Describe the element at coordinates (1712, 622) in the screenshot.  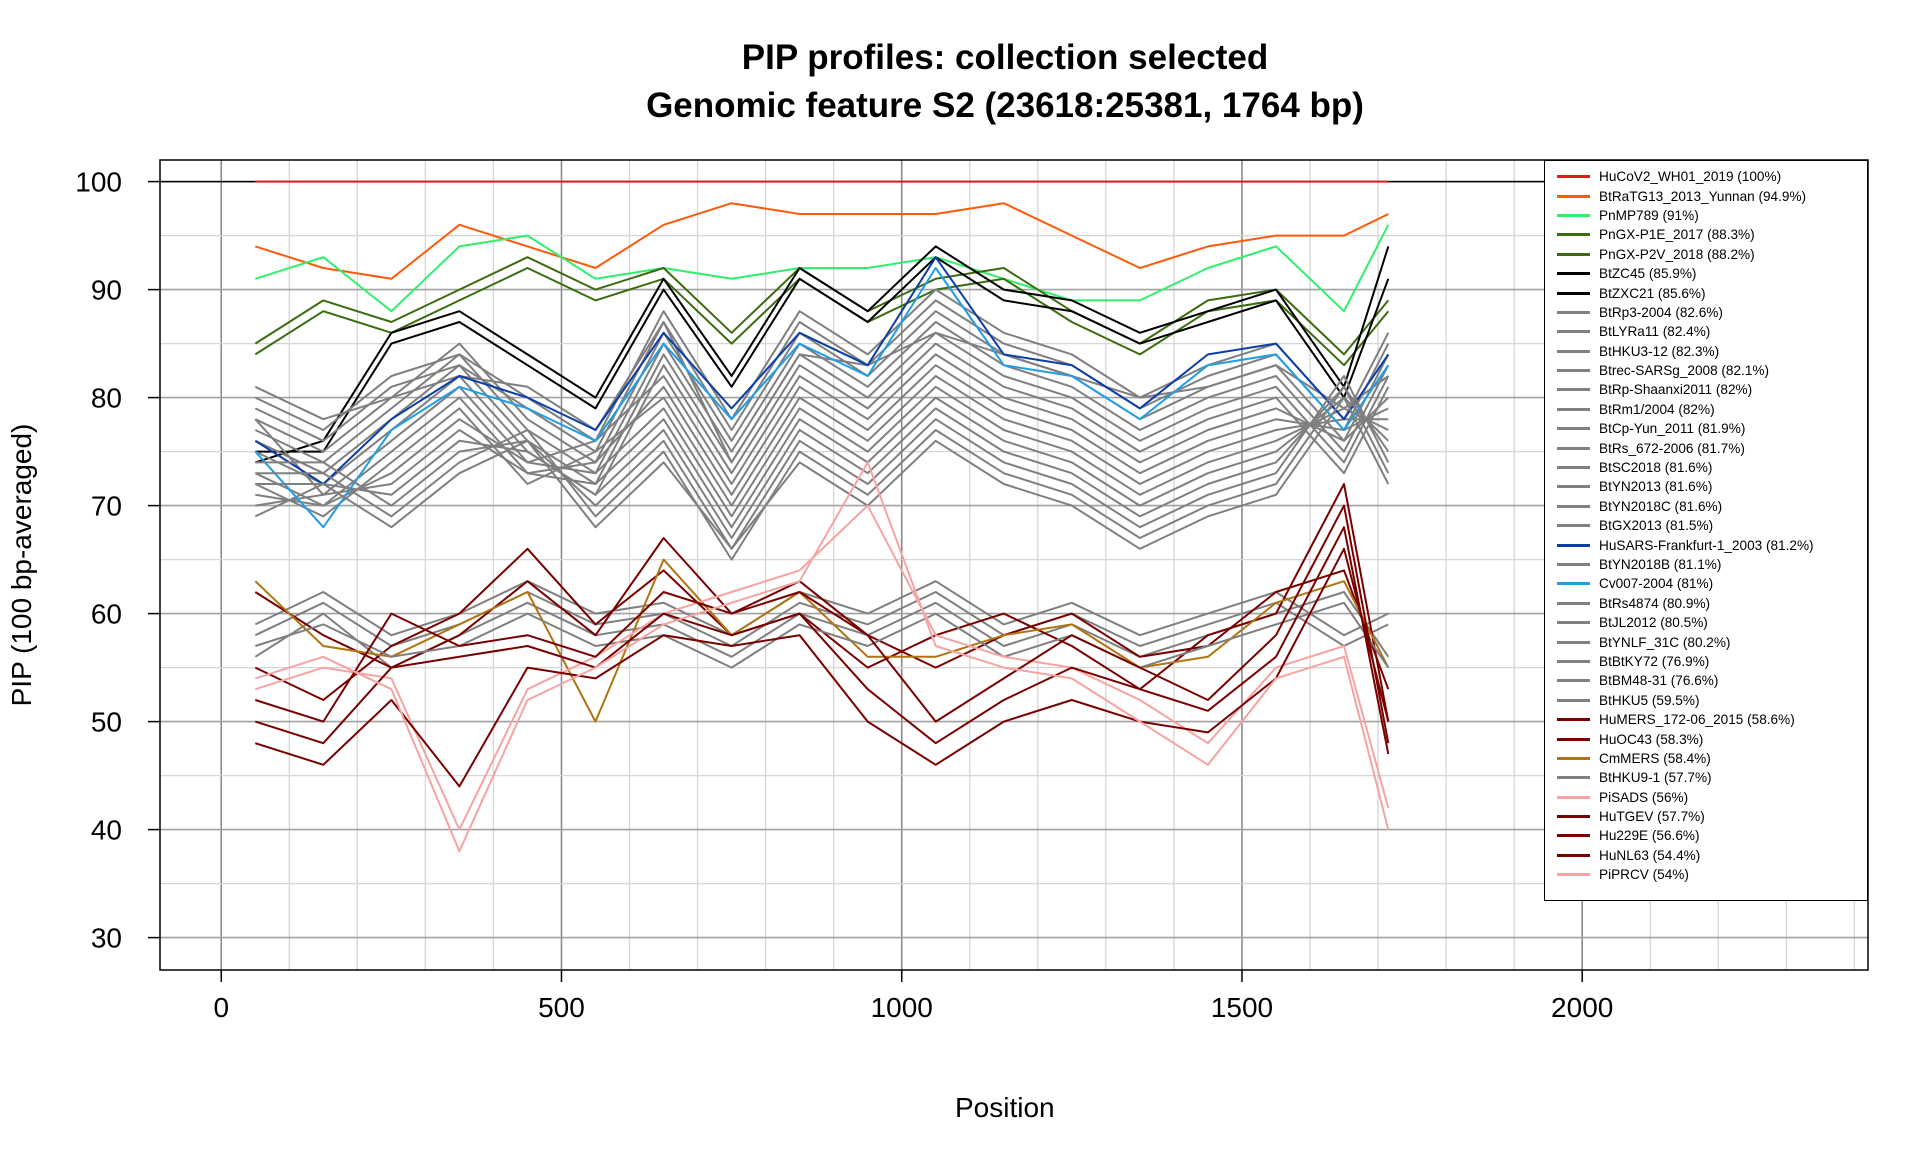
I see `legend-item: BtJL2012 (80.5%)` at that location.